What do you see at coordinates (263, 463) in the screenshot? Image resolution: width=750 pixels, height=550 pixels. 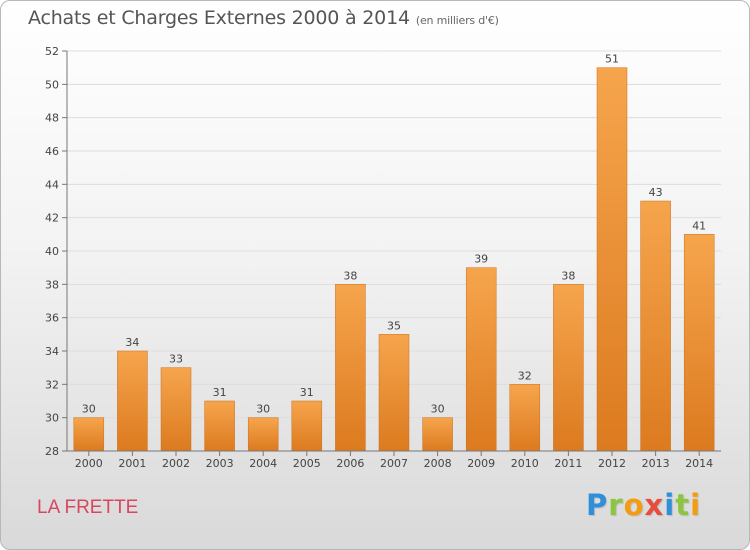 I see `x-tick-label: 2004` at bounding box center [263, 463].